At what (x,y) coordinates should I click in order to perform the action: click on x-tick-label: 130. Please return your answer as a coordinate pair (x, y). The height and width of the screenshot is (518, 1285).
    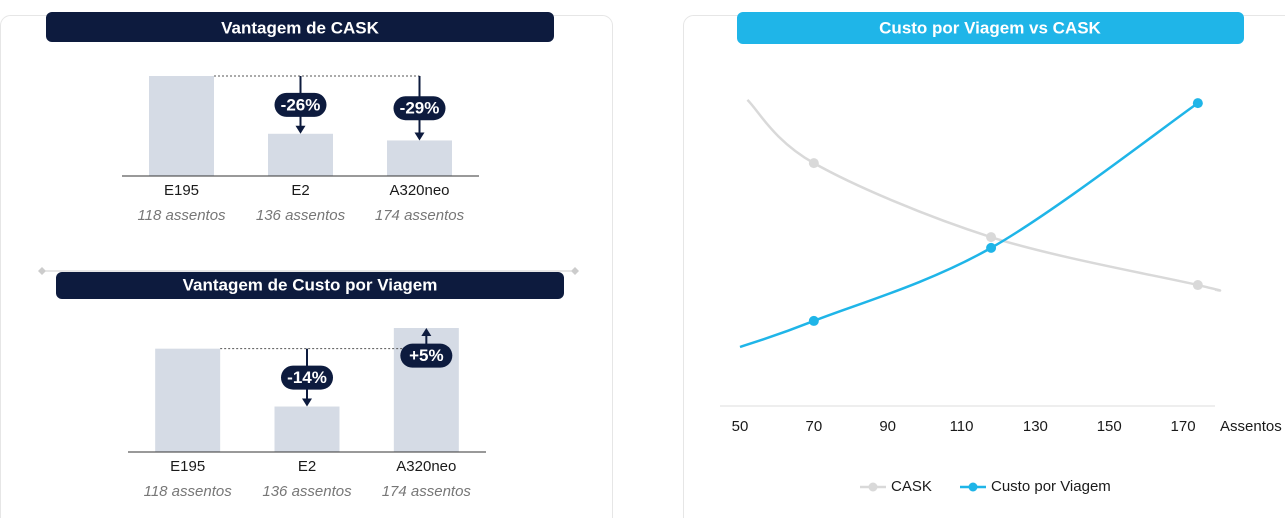
    Looking at the image, I should click on (1035, 426).